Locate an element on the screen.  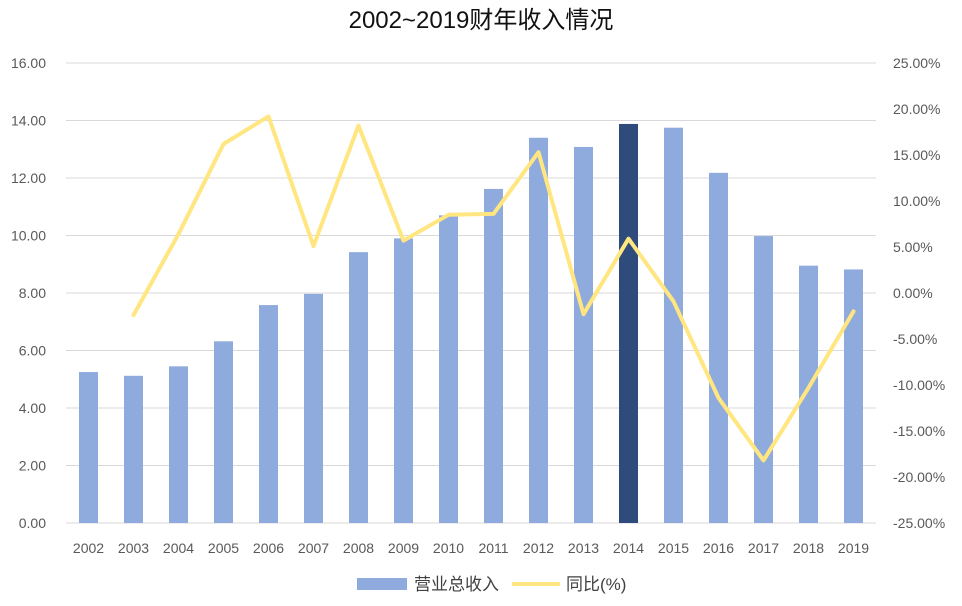
yoy-point-2012 is located at coordinates (538, 152).